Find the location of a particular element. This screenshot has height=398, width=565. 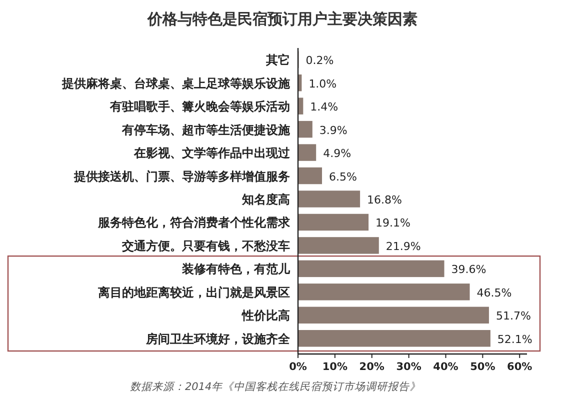

data-label: 1.4% is located at coordinates (324, 107).